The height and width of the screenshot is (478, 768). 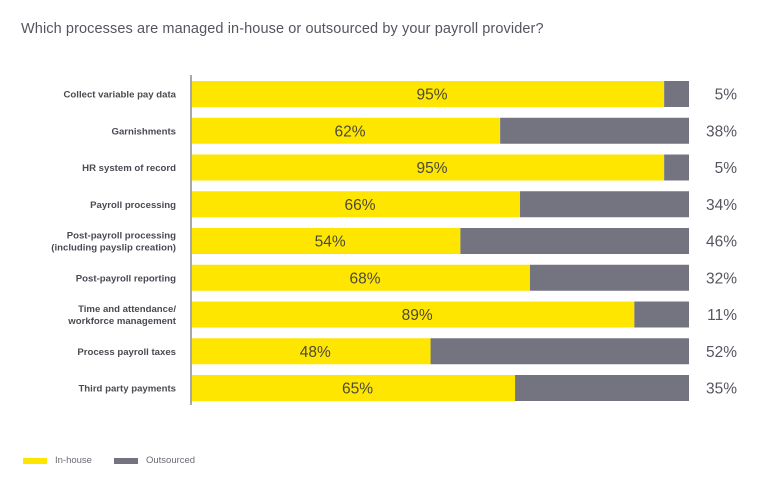 I want to click on category-label-time-and-attendance-workforce-management: Time and attendance/workforce management, so click(x=122, y=315).